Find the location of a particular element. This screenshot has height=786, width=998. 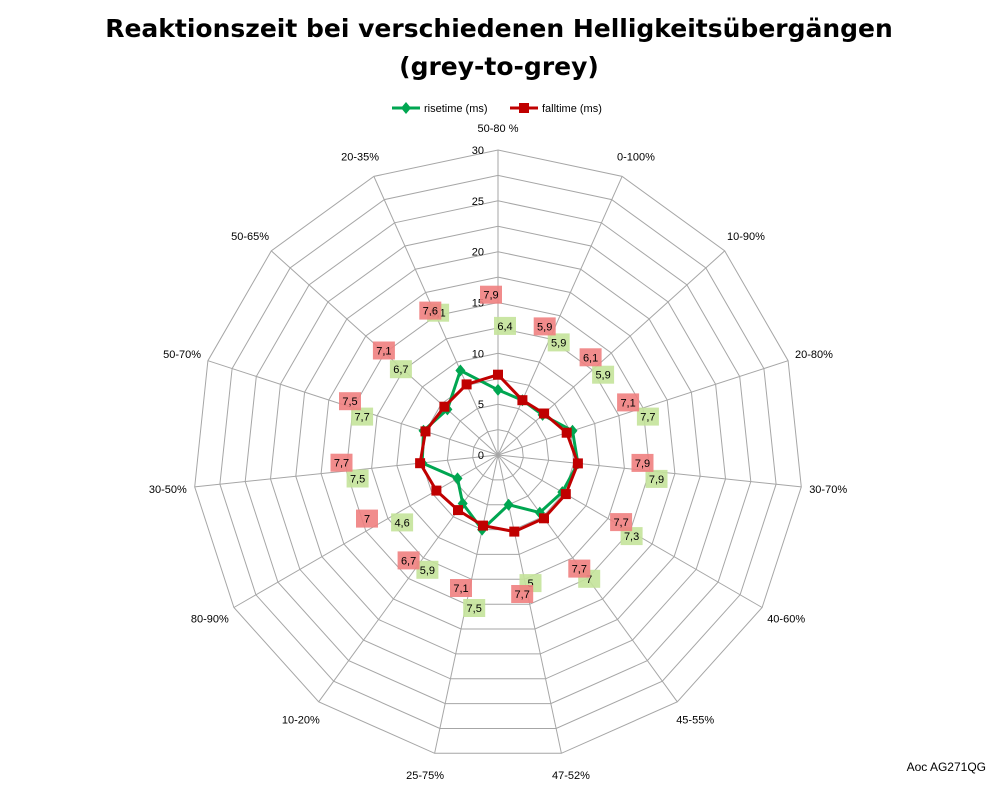

legend-label: risetime (ms) is located at coordinates (456, 109).